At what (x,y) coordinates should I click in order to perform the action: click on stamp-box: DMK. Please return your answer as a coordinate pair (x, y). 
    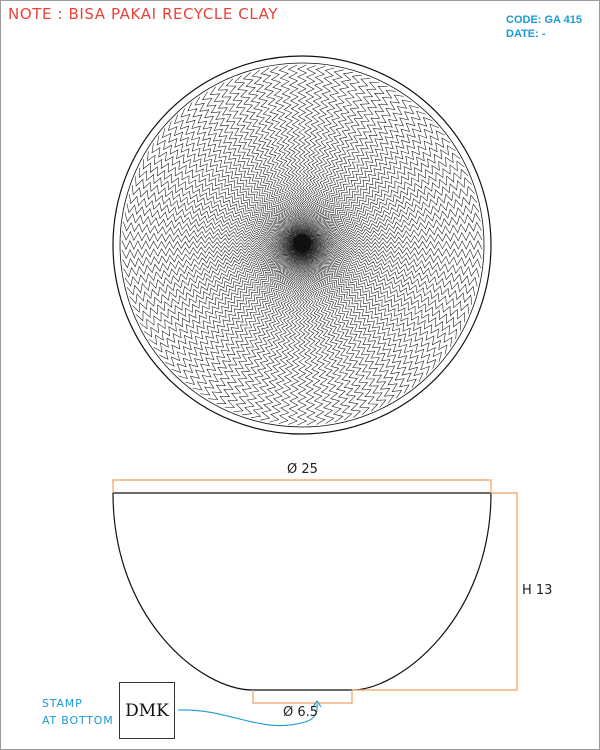
    Looking at the image, I should click on (147, 710).